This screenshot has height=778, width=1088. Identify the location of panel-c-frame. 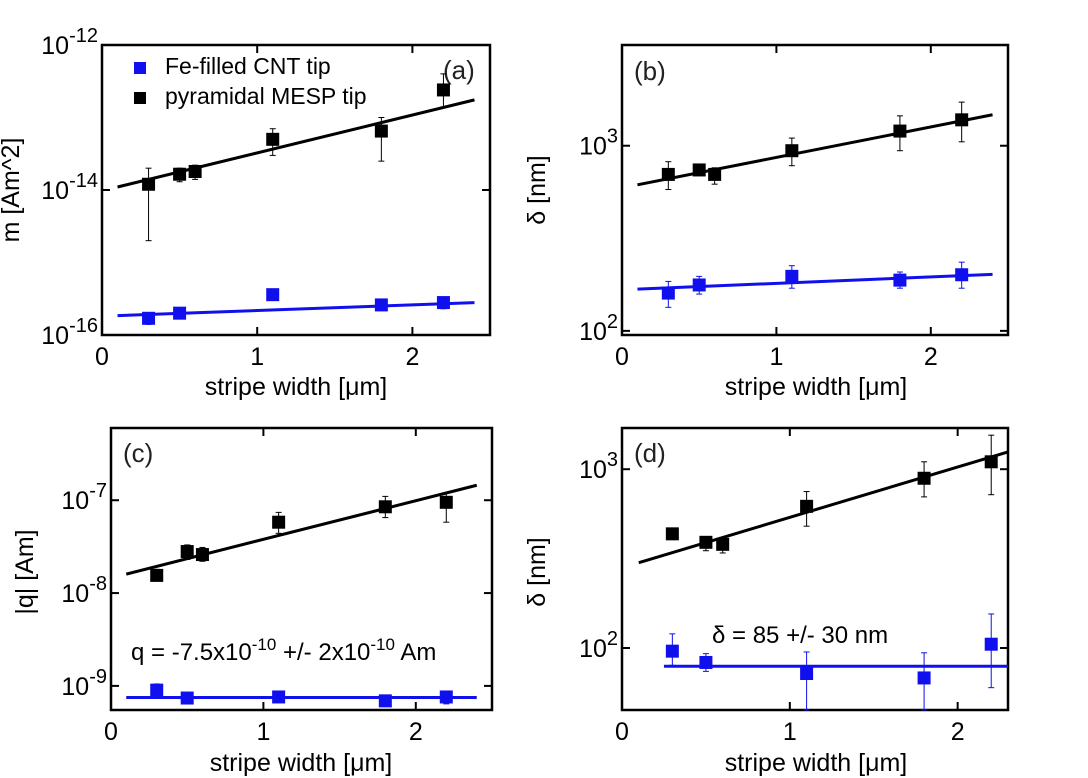
(301, 569).